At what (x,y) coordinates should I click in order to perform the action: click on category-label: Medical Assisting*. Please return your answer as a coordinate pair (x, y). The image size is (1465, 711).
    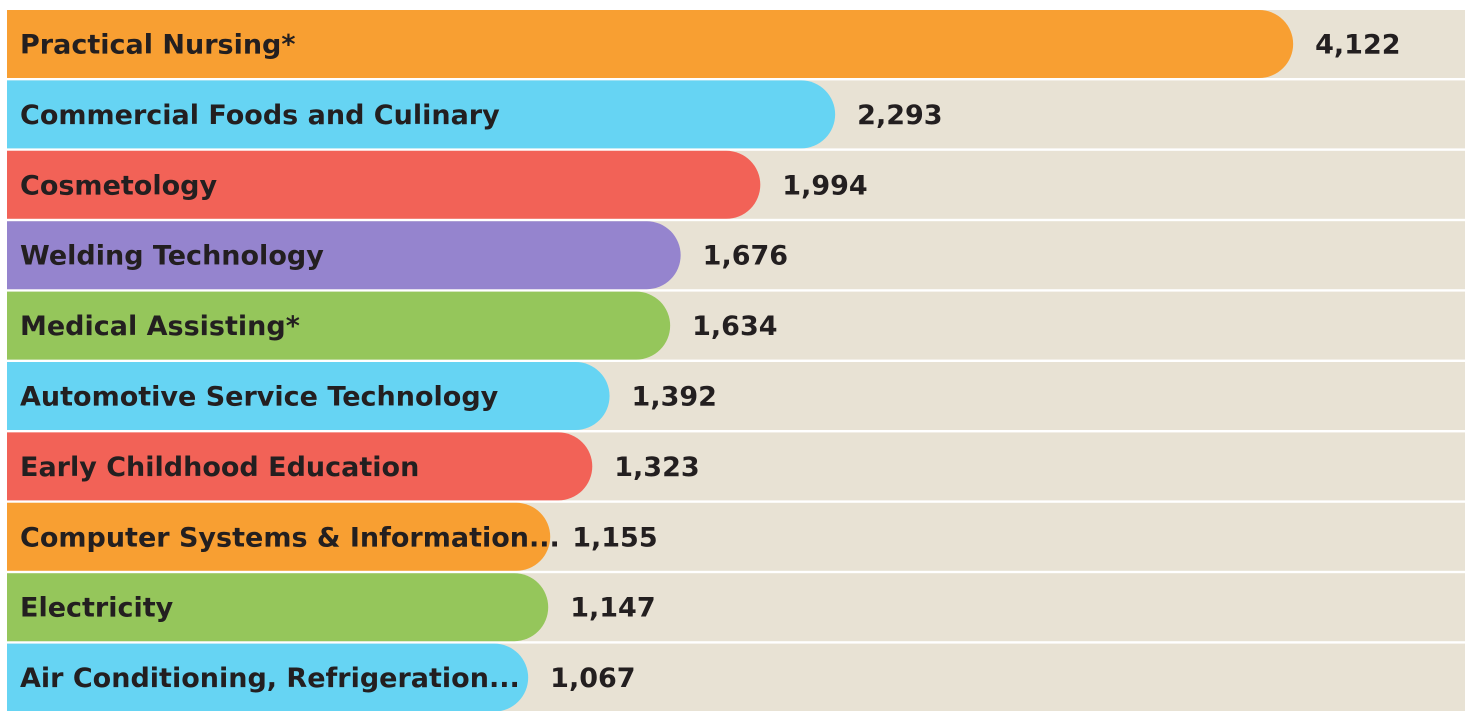
    Looking at the image, I should click on (160, 326).